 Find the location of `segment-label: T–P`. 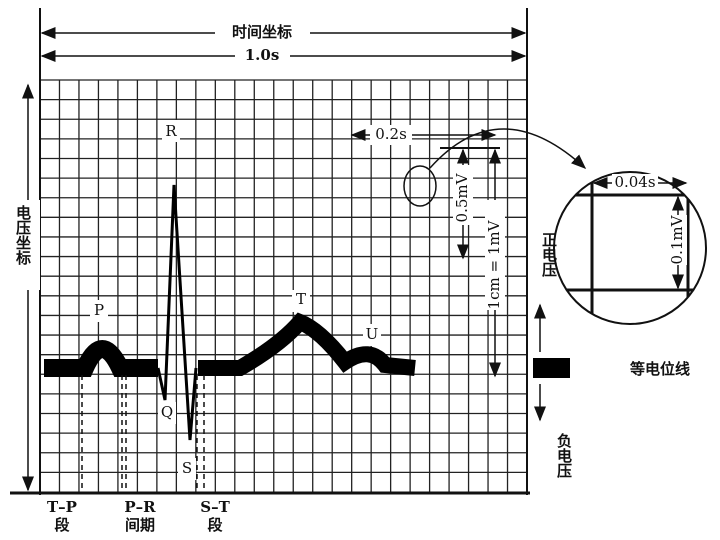

segment-label: T–P is located at coordinates (62, 507).